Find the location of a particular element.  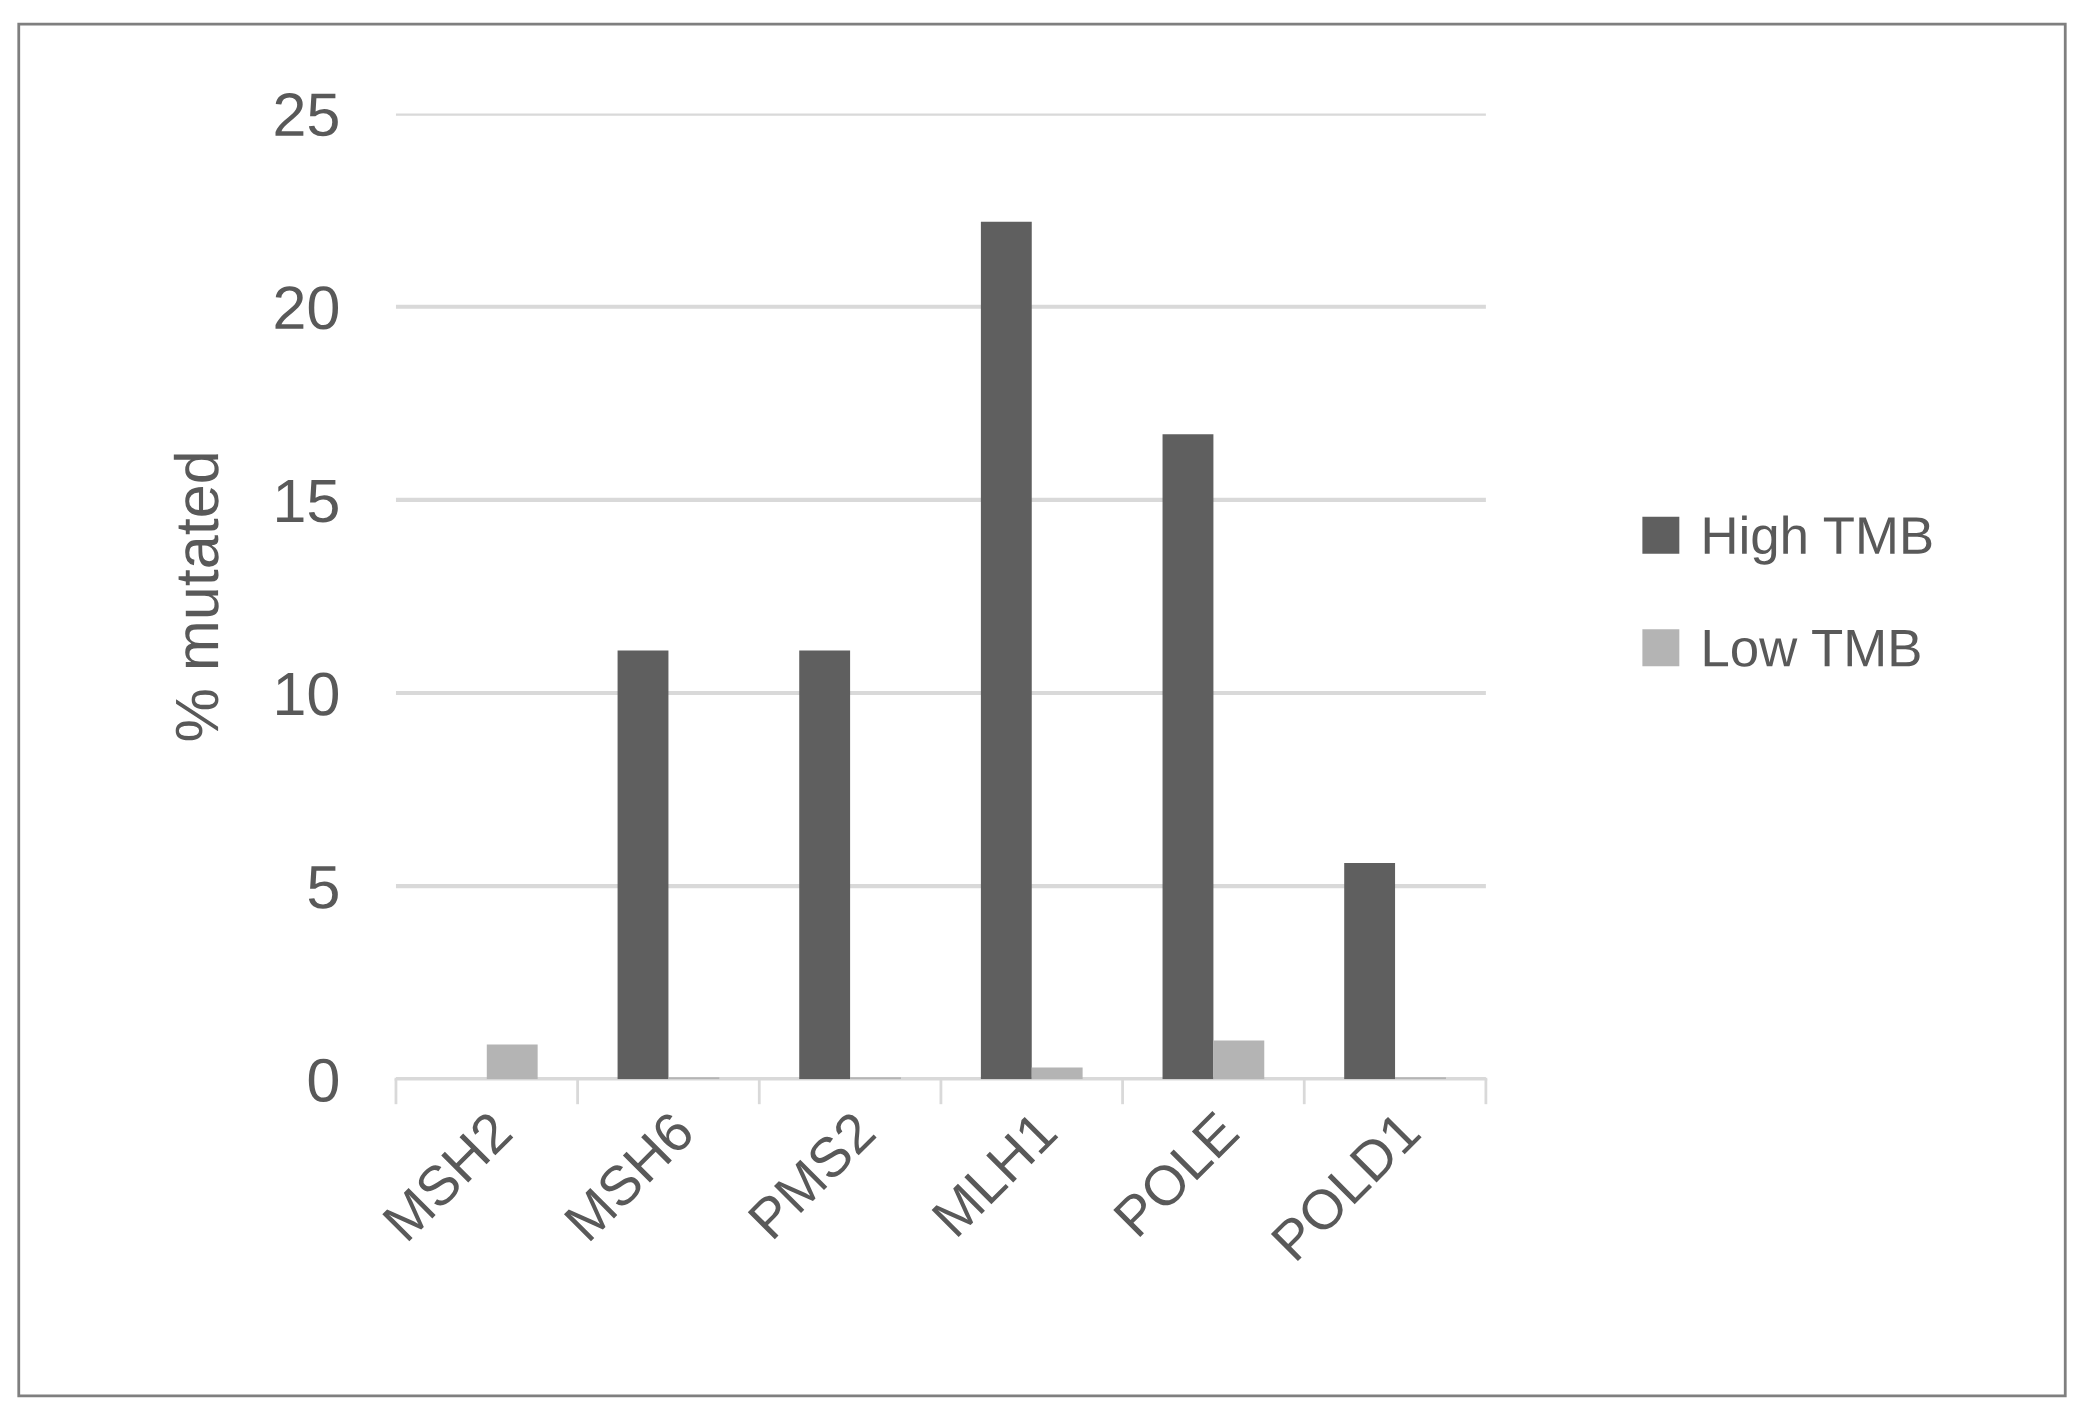

y-tick-label: 15 is located at coordinates (307, 501).